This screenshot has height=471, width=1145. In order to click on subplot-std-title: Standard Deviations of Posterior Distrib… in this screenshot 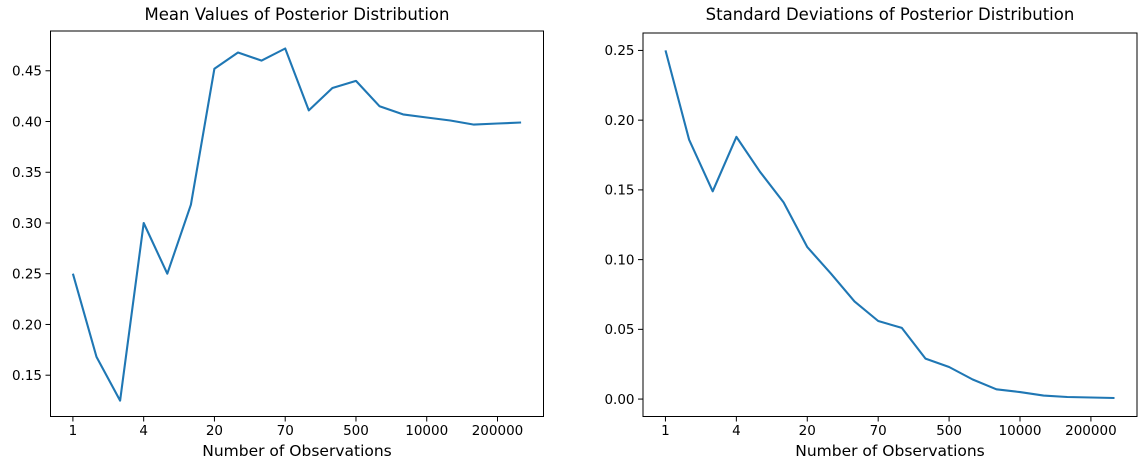, I will do `click(890, 14)`.